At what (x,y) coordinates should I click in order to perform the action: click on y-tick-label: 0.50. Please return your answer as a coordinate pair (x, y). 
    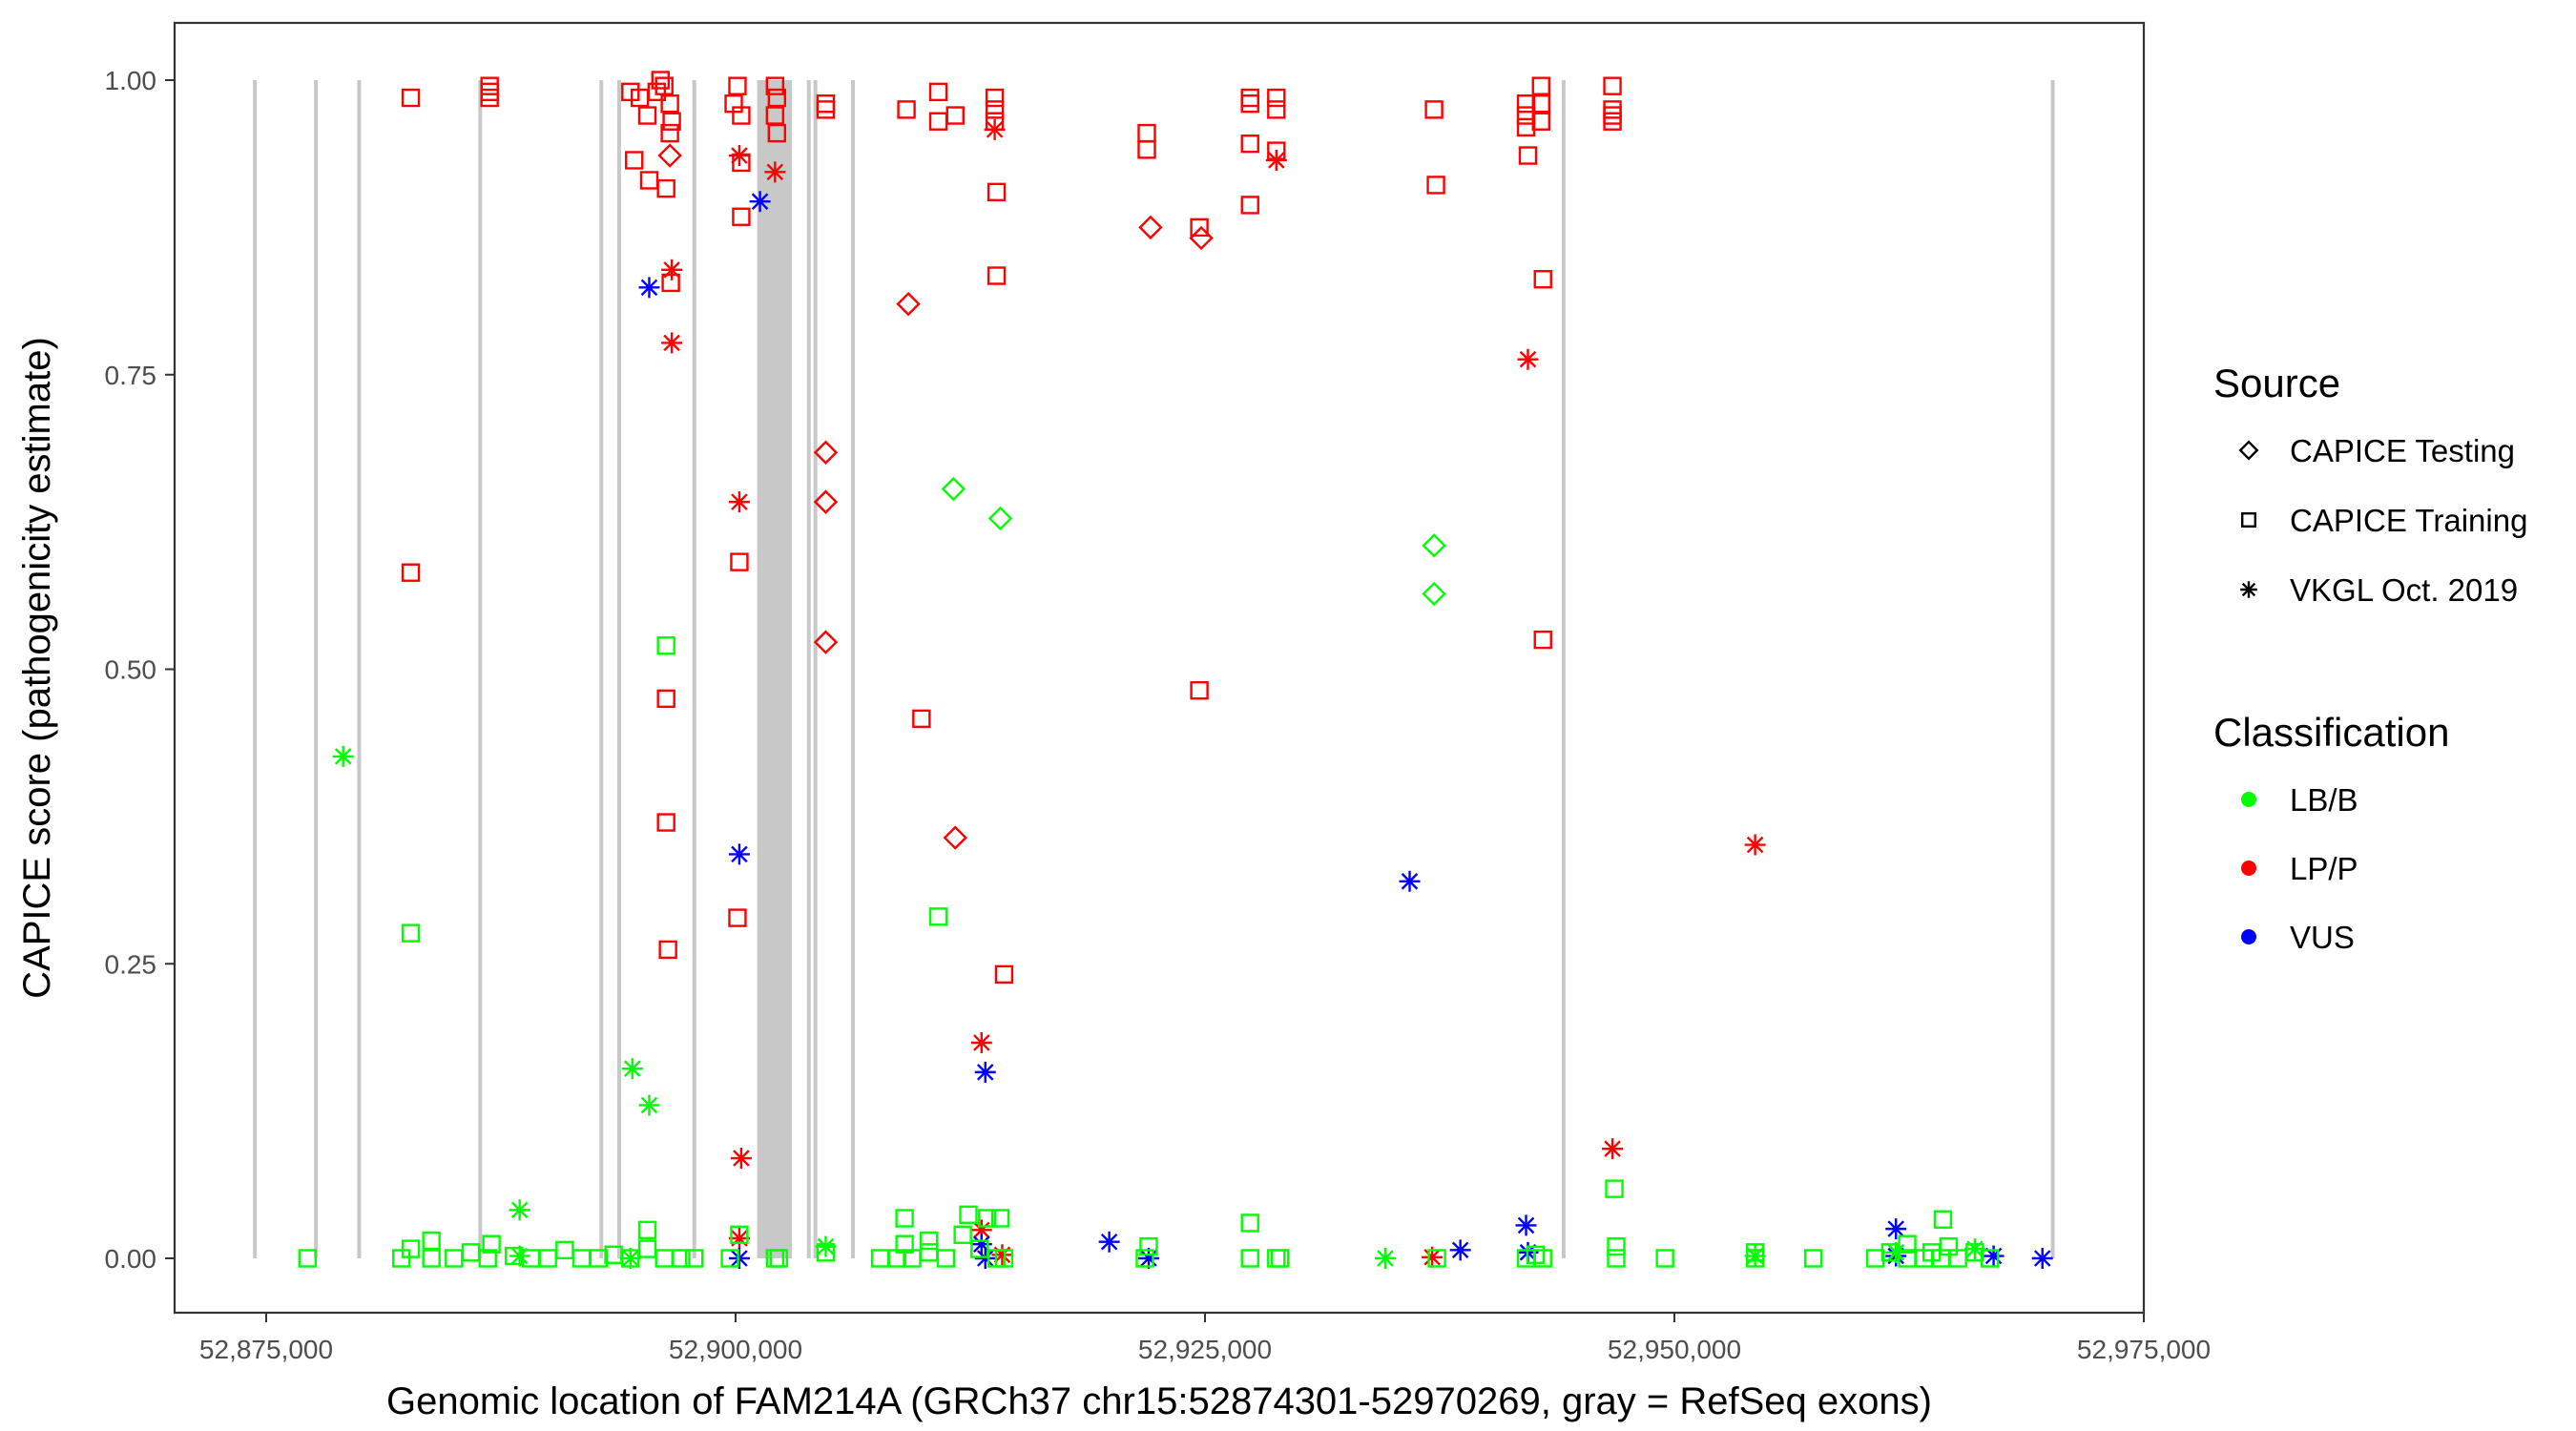
    Looking at the image, I should click on (131, 670).